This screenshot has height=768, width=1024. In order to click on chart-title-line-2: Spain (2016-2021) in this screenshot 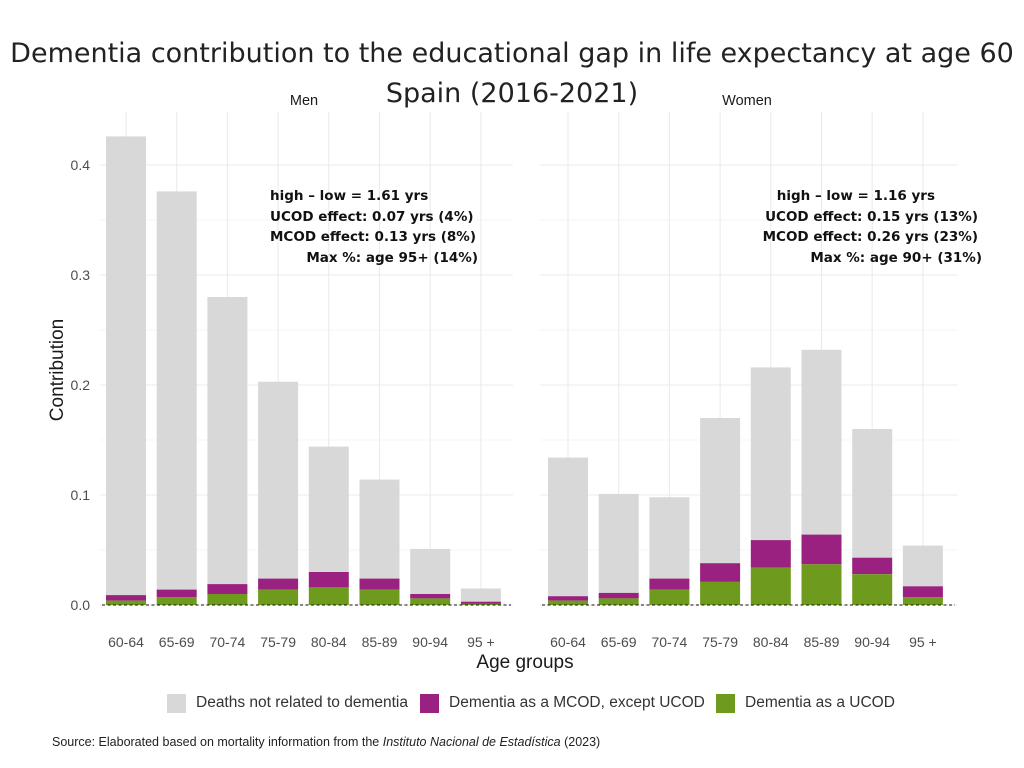, I will do `click(512, 93)`.